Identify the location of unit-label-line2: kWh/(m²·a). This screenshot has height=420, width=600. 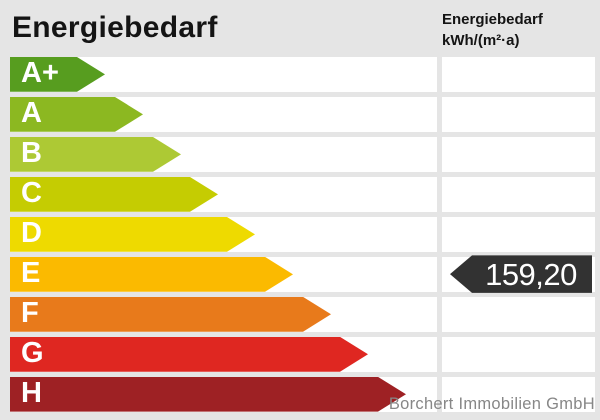
(481, 40).